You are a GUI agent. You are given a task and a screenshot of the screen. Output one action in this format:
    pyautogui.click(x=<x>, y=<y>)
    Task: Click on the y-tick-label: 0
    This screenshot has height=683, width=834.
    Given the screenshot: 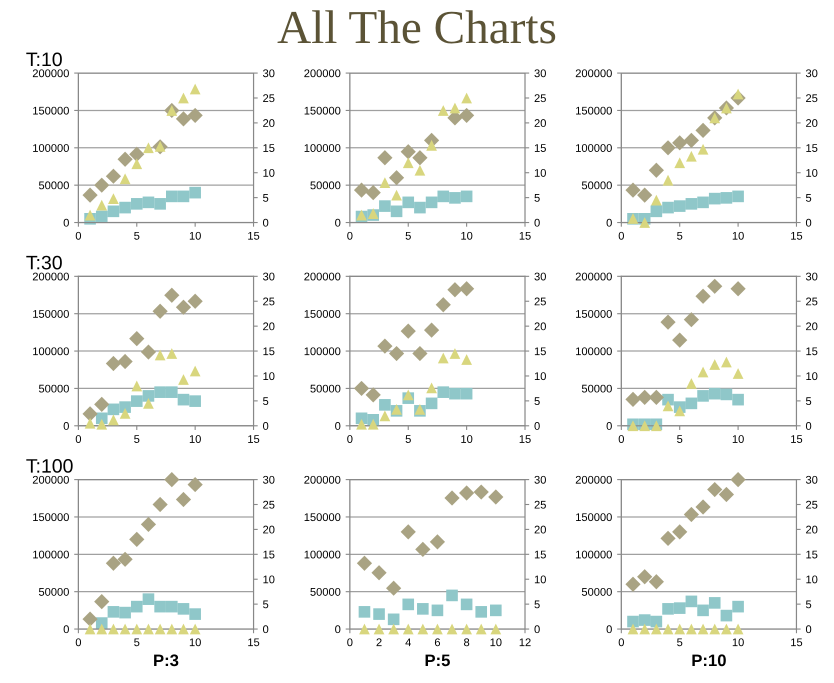 What is the action you would take?
    pyautogui.click(x=609, y=222)
    